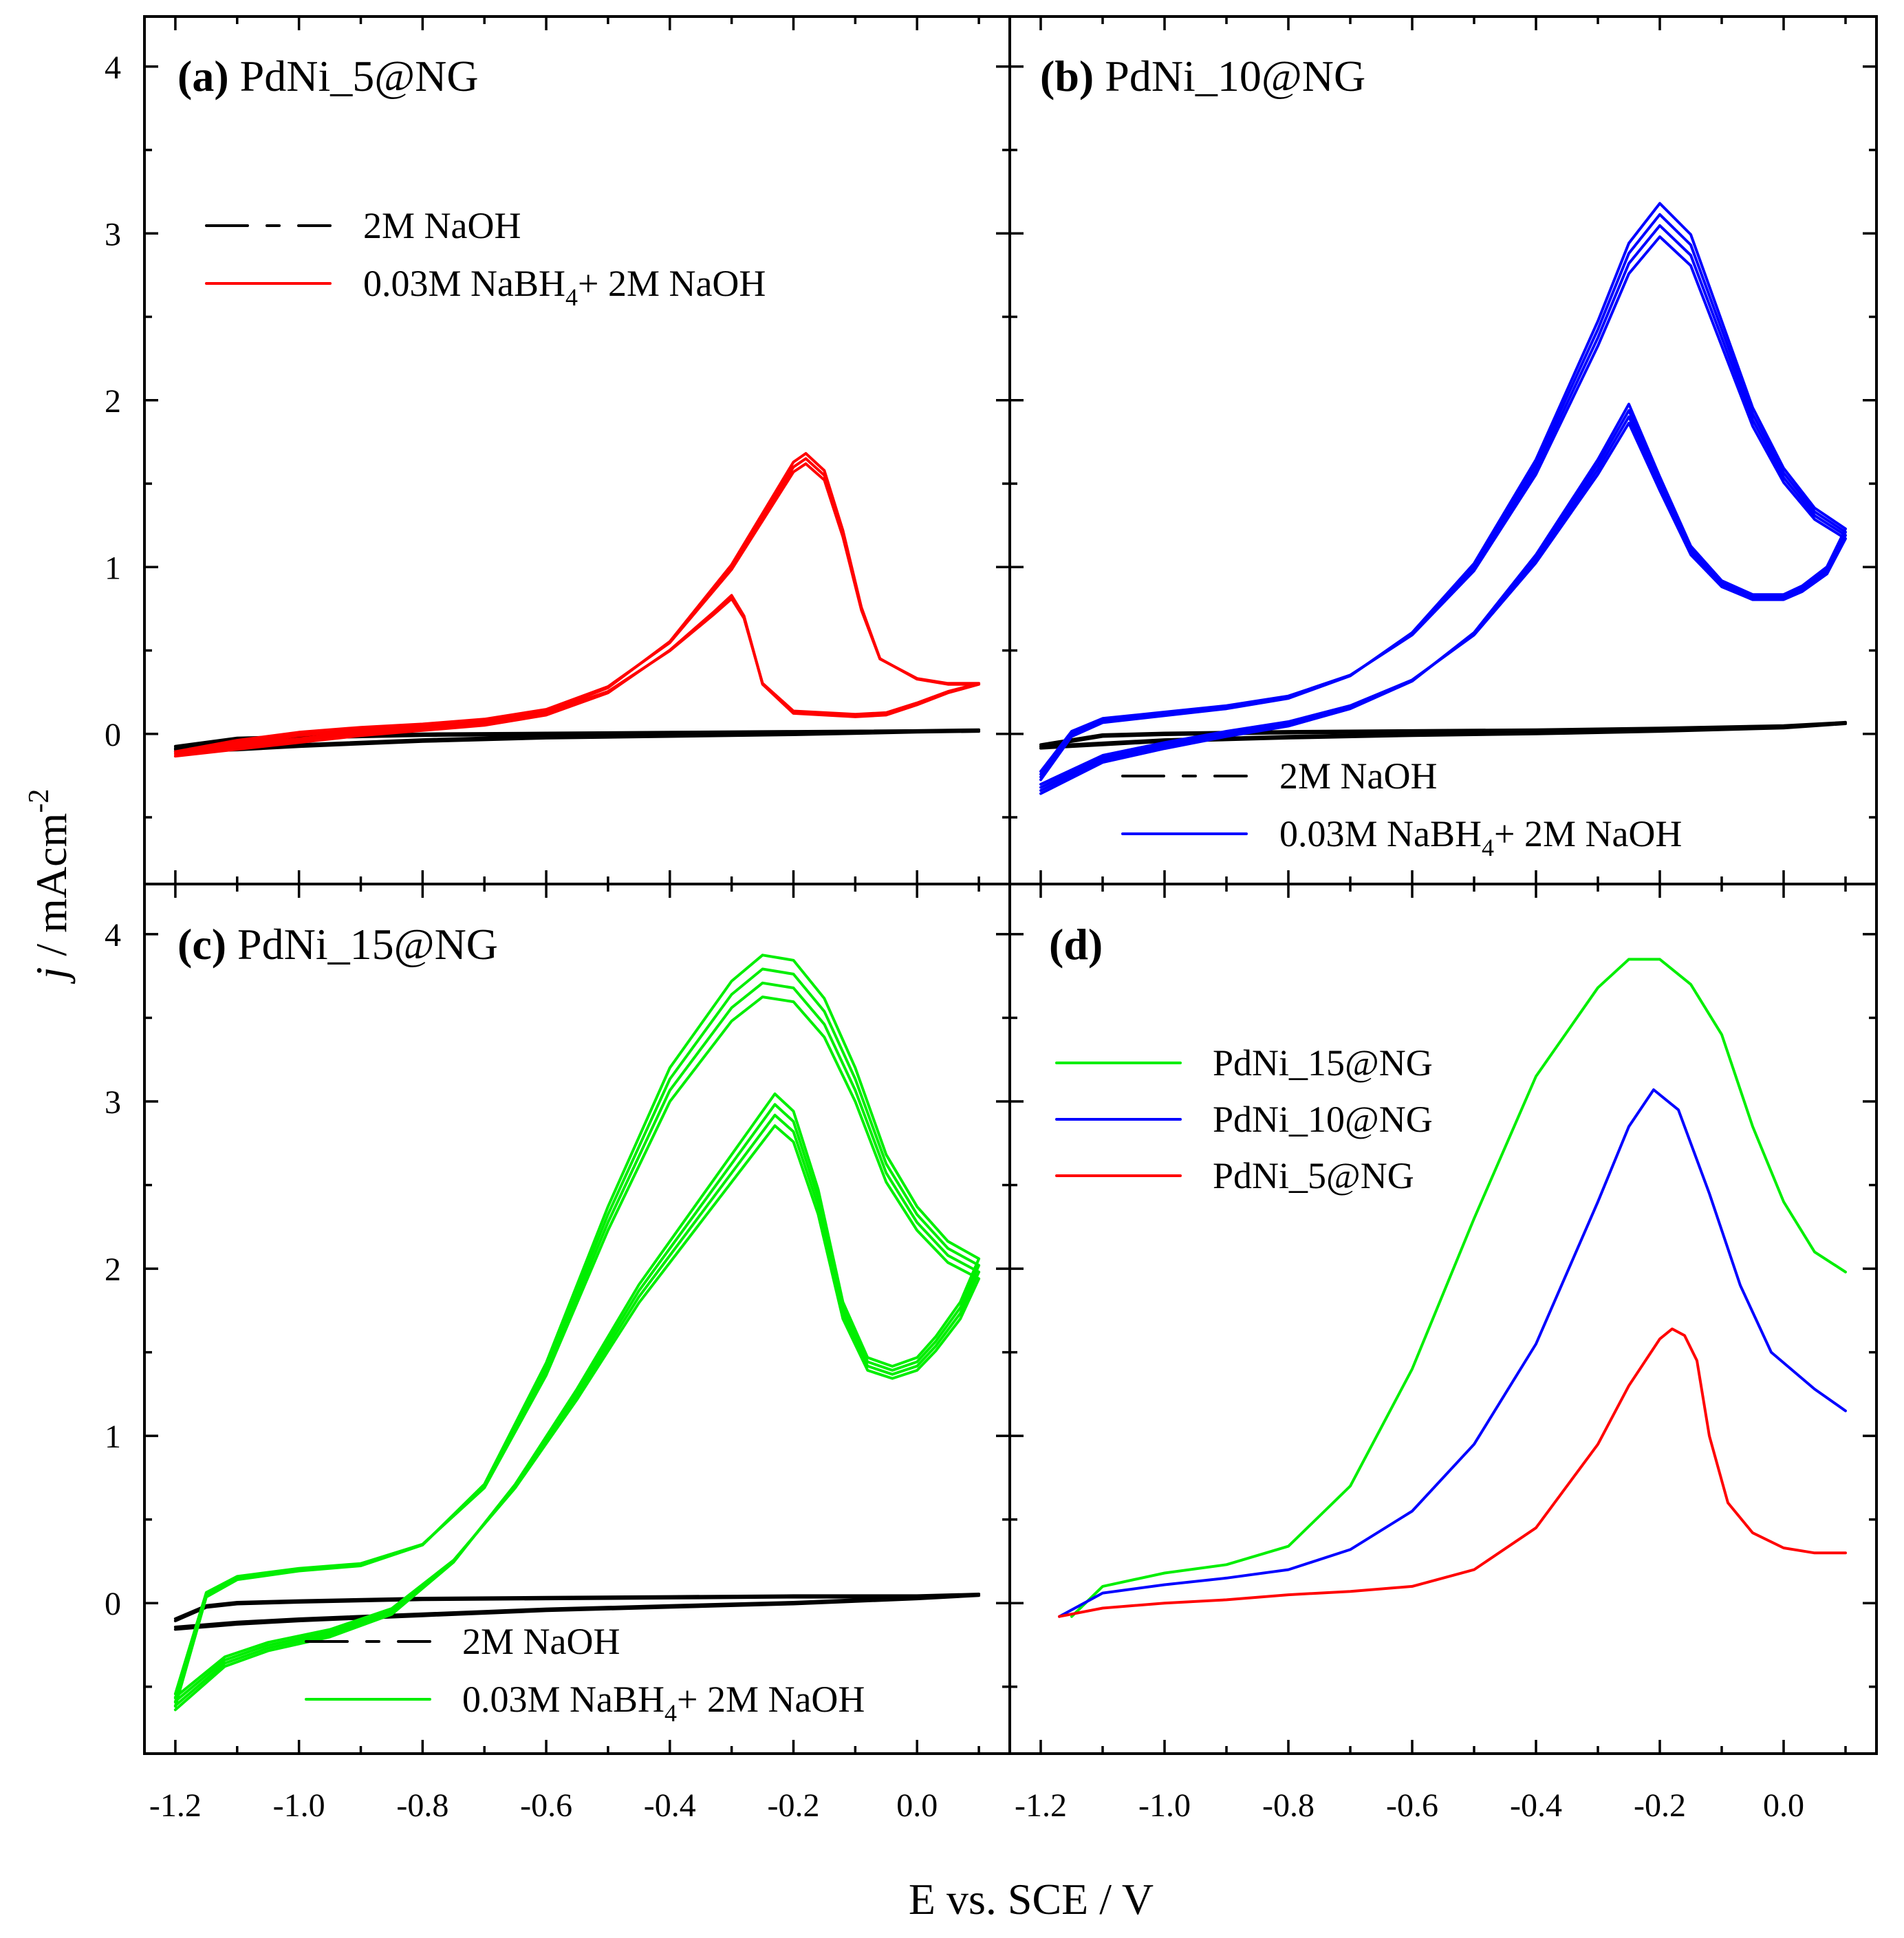 Image resolution: width=1904 pixels, height=1938 pixels. What do you see at coordinates (1067, 76) in the screenshot?
I see `panel-b-title-label: (b)` at bounding box center [1067, 76].